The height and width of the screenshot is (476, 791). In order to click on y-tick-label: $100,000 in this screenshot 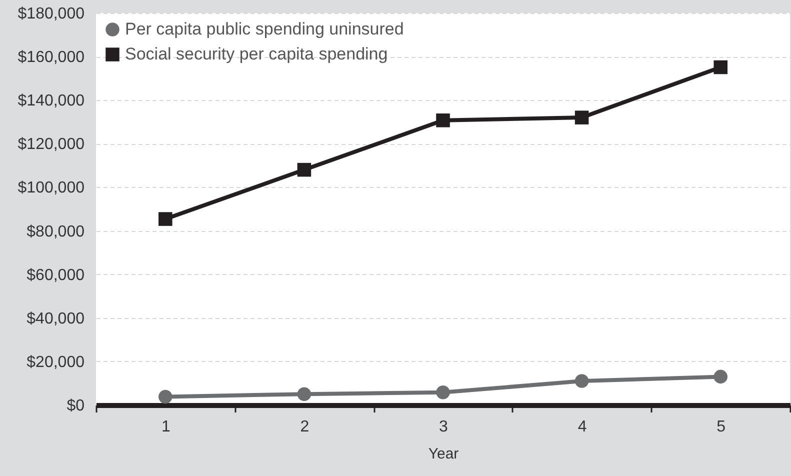, I will do `click(51, 188)`.